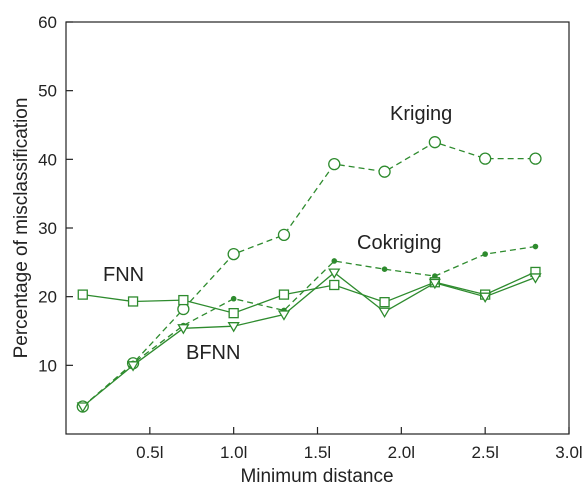 The image size is (583, 492). What do you see at coordinates (123, 275) in the screenshot?
I see `series-label-fnn: FNN` at bounding box center [123, 275].